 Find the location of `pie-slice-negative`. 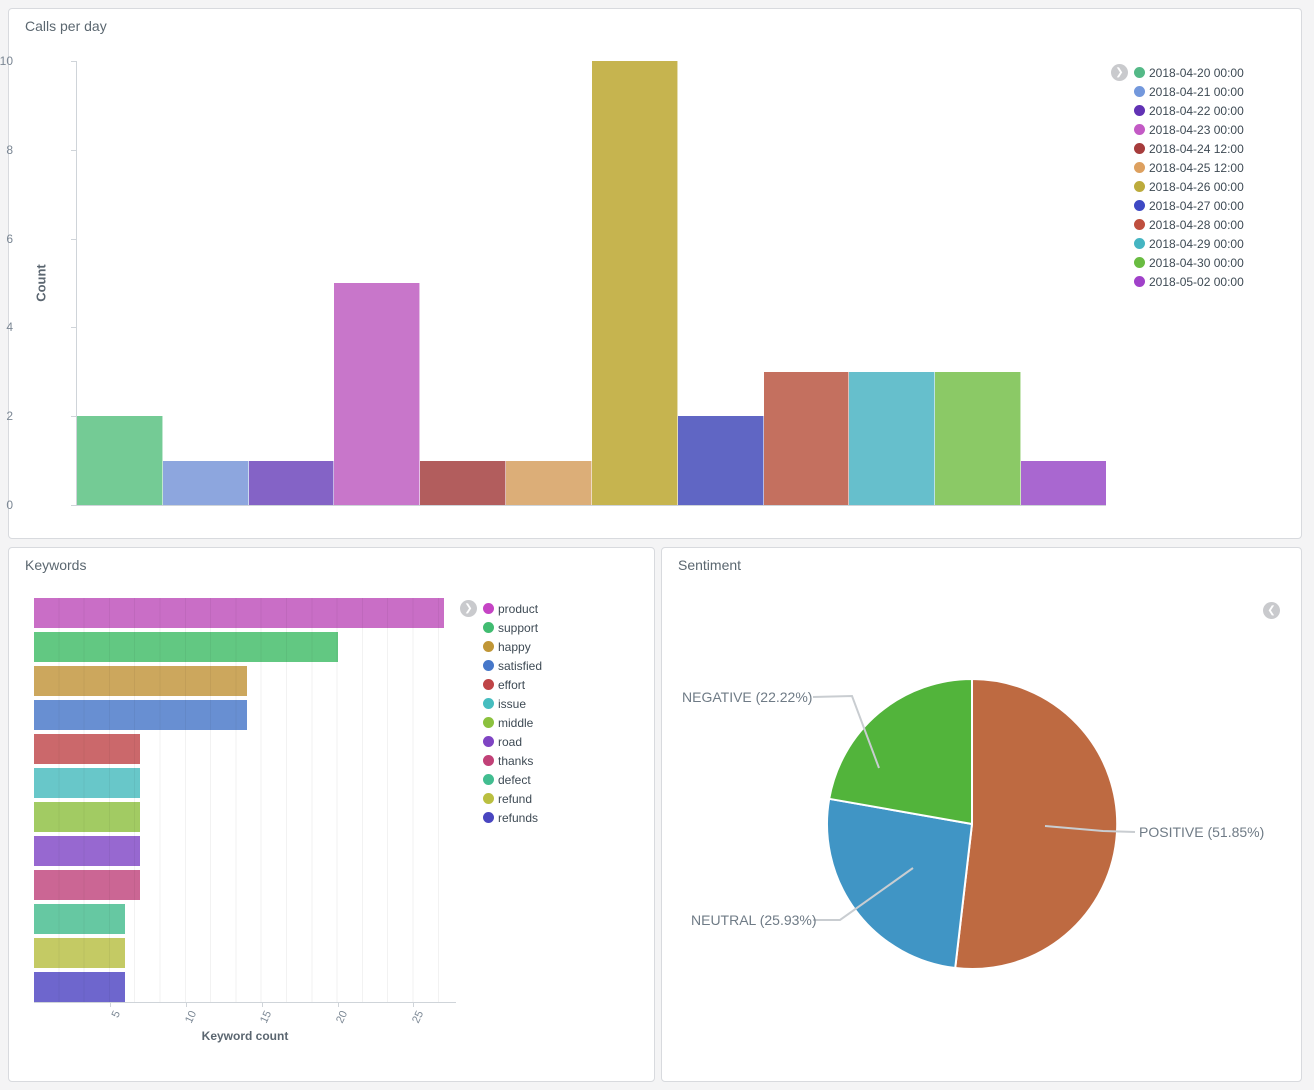

pie-slice-negative is located at coordinates (900, 751).